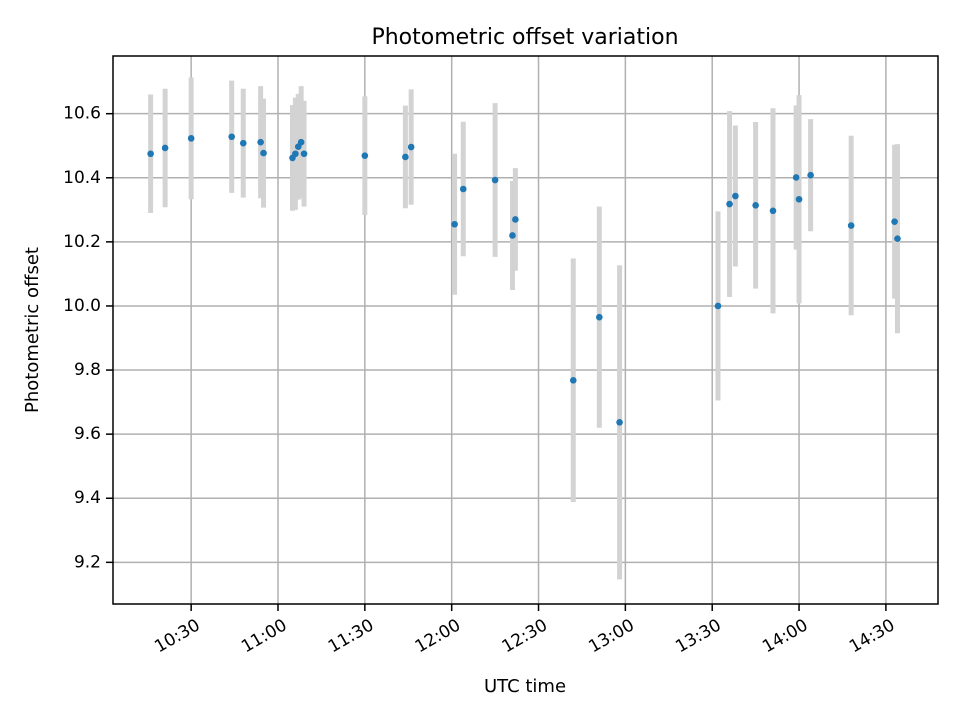 Image resolution: width=960 pixels, height=720 pixels. Describe the element at coordinates (177, 636) in the screenshot. I see `x-tick-label: 10:30` at that location.